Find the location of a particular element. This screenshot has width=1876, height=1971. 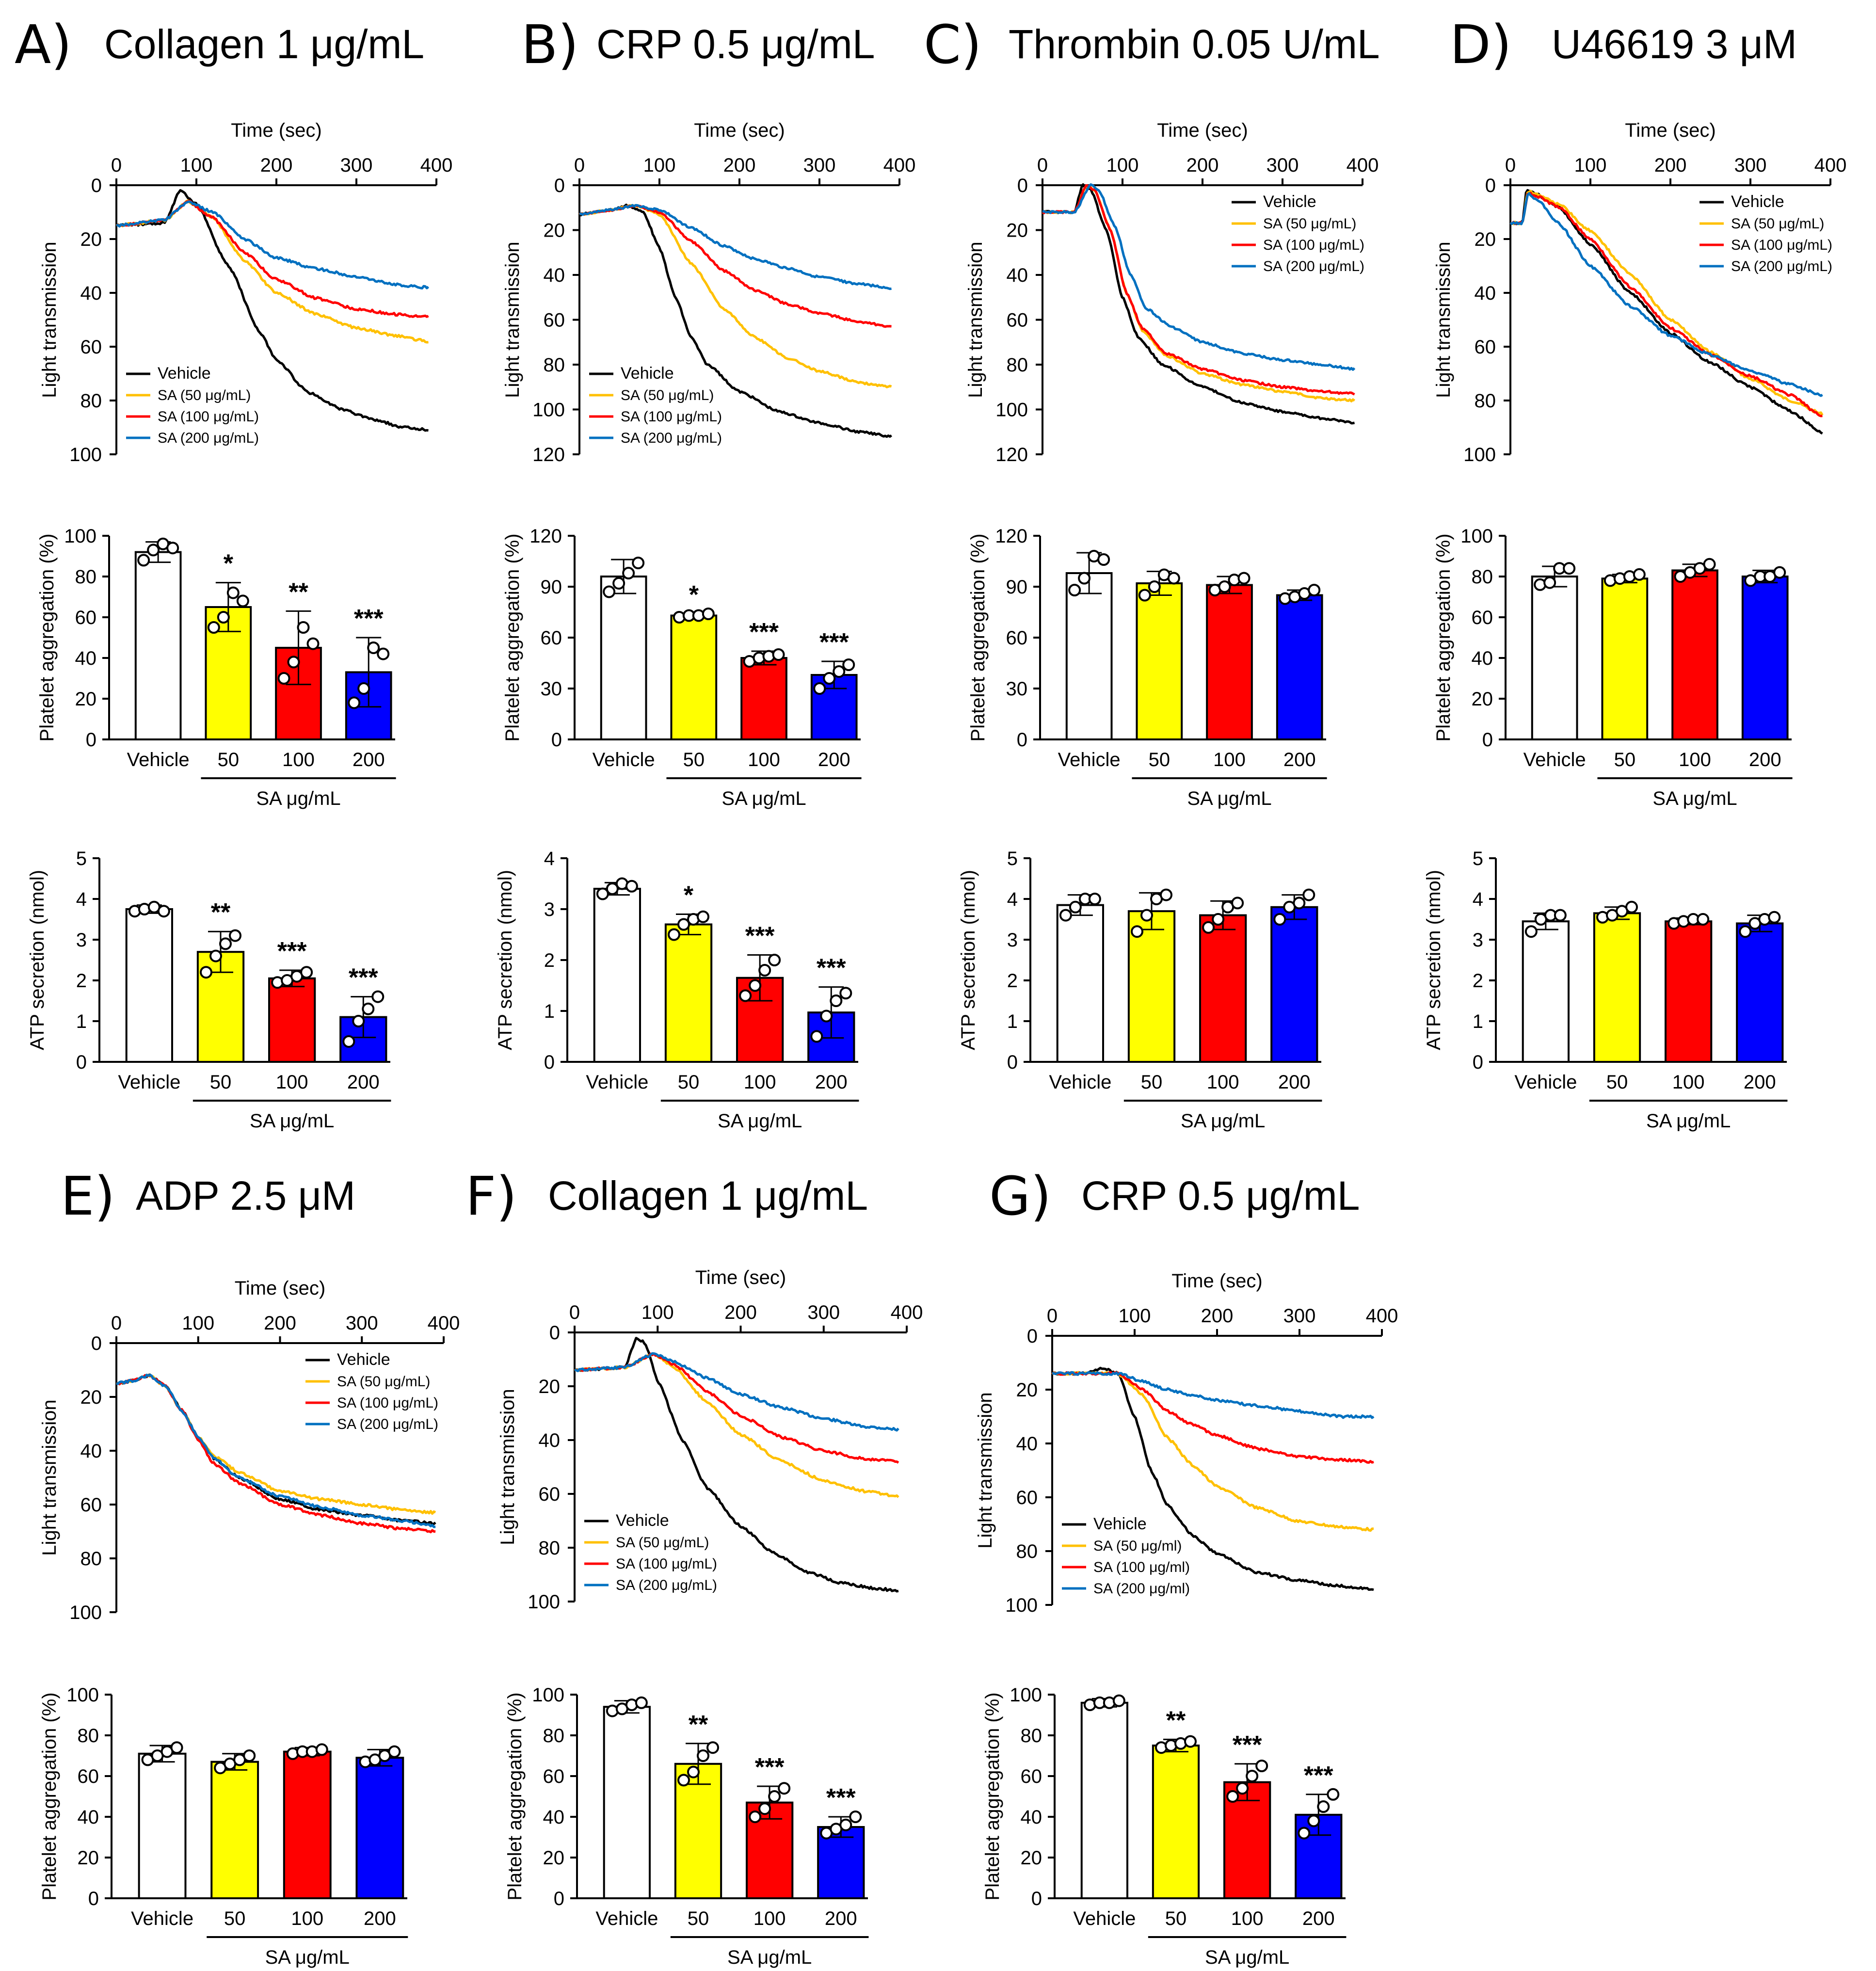

y-axis-title: ATP secretion (nmol) is located at coordinates (1433, 960).